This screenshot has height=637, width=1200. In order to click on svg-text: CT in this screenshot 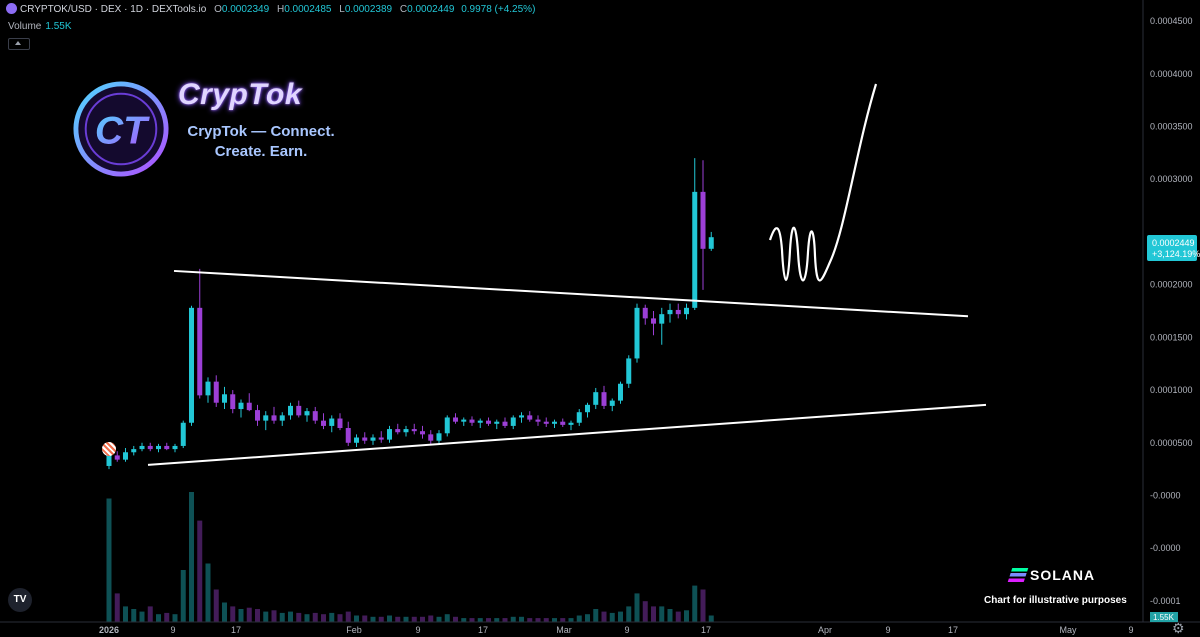, I will do `click(122, 131)`.